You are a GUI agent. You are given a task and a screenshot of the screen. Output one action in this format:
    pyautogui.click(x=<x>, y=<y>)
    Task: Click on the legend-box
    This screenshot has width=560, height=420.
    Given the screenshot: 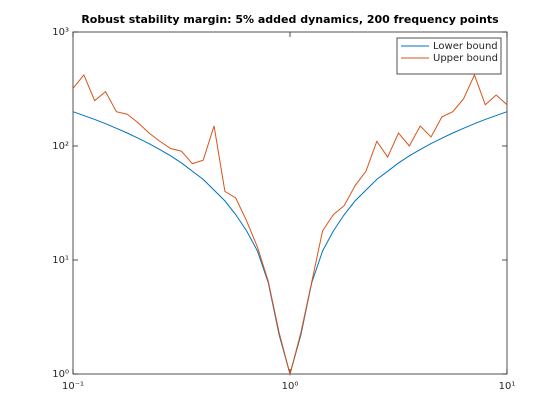 What is the action you would take?
    pyautogui.click(x=449, y=56)
    